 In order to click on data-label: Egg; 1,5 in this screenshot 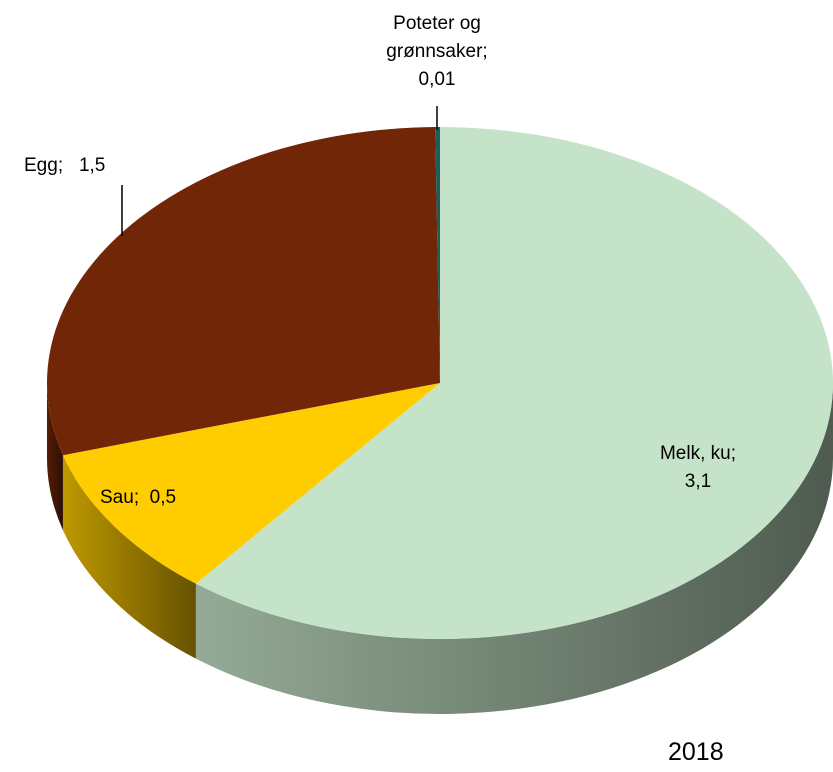, I will do `click(65, 165)`.